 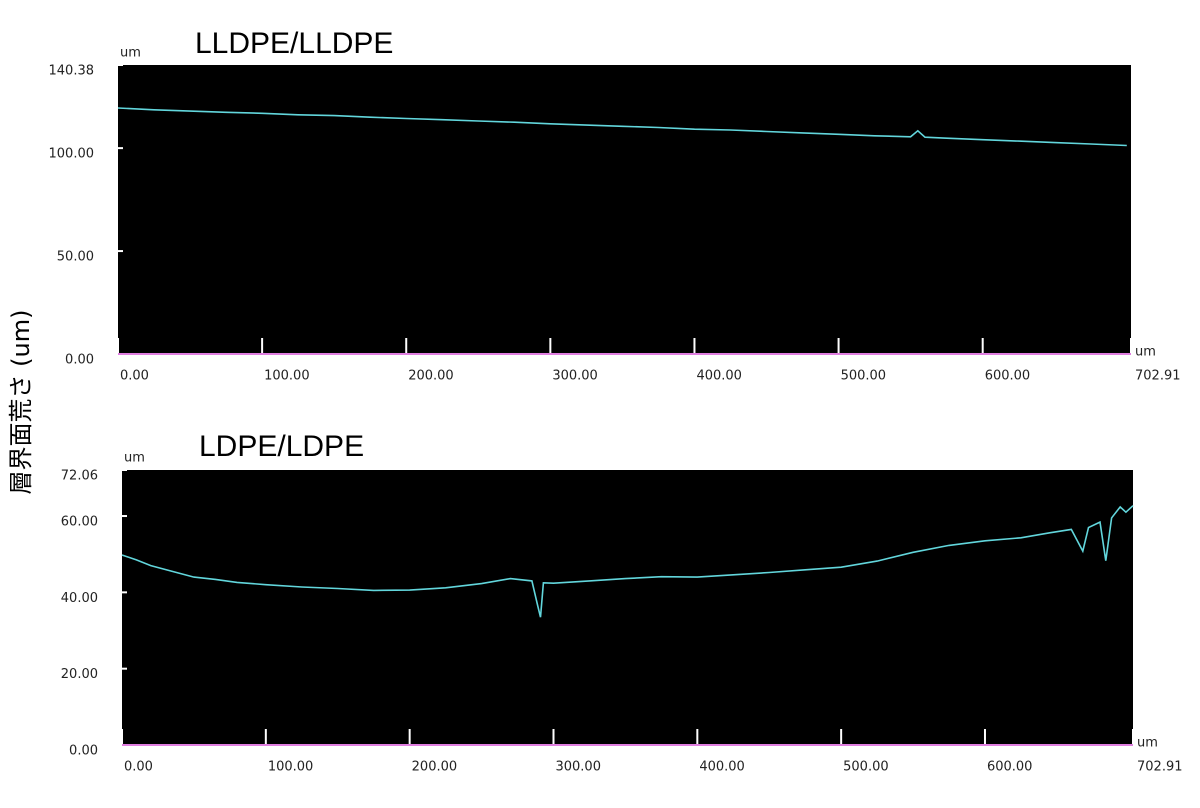 What do you see at coordinates (79, 598) in the screenshot?
I see `y-tick-label: 40.00` at bounding box center [79, 598].